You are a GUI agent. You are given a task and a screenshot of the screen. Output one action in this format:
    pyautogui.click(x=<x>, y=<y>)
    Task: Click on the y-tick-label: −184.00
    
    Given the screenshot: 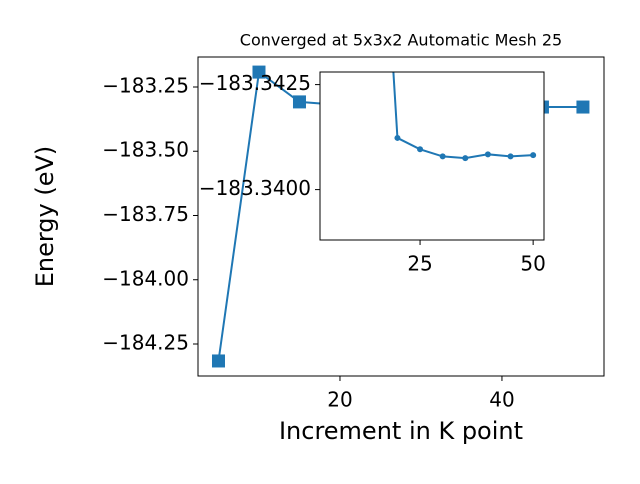 What is the action you would take?
    pyautogui.click(x=145, y=278)
    